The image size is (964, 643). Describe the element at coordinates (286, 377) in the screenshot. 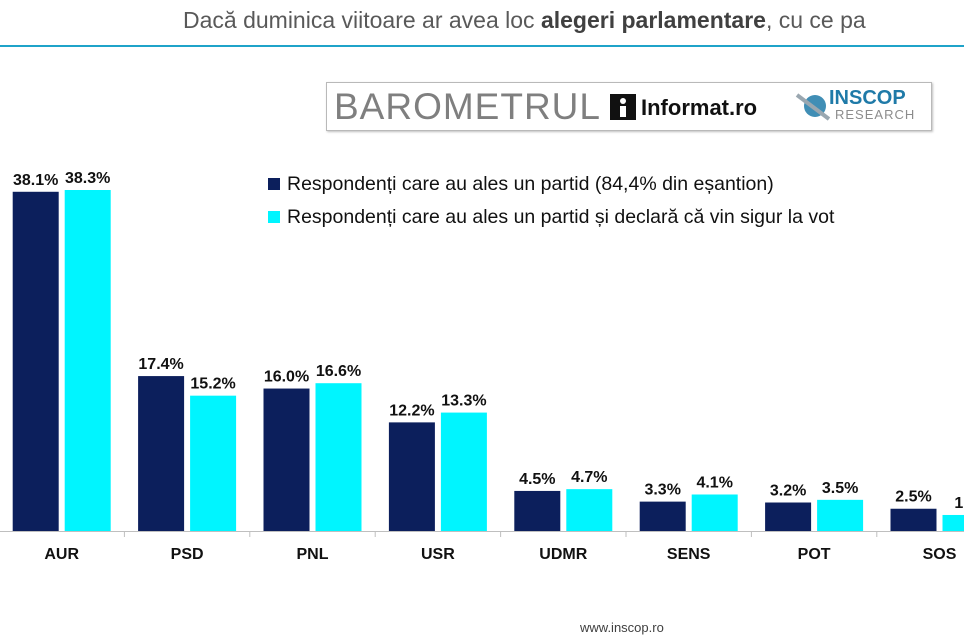

I see `data-label-pnl-series-1: 16.0%` at that location.